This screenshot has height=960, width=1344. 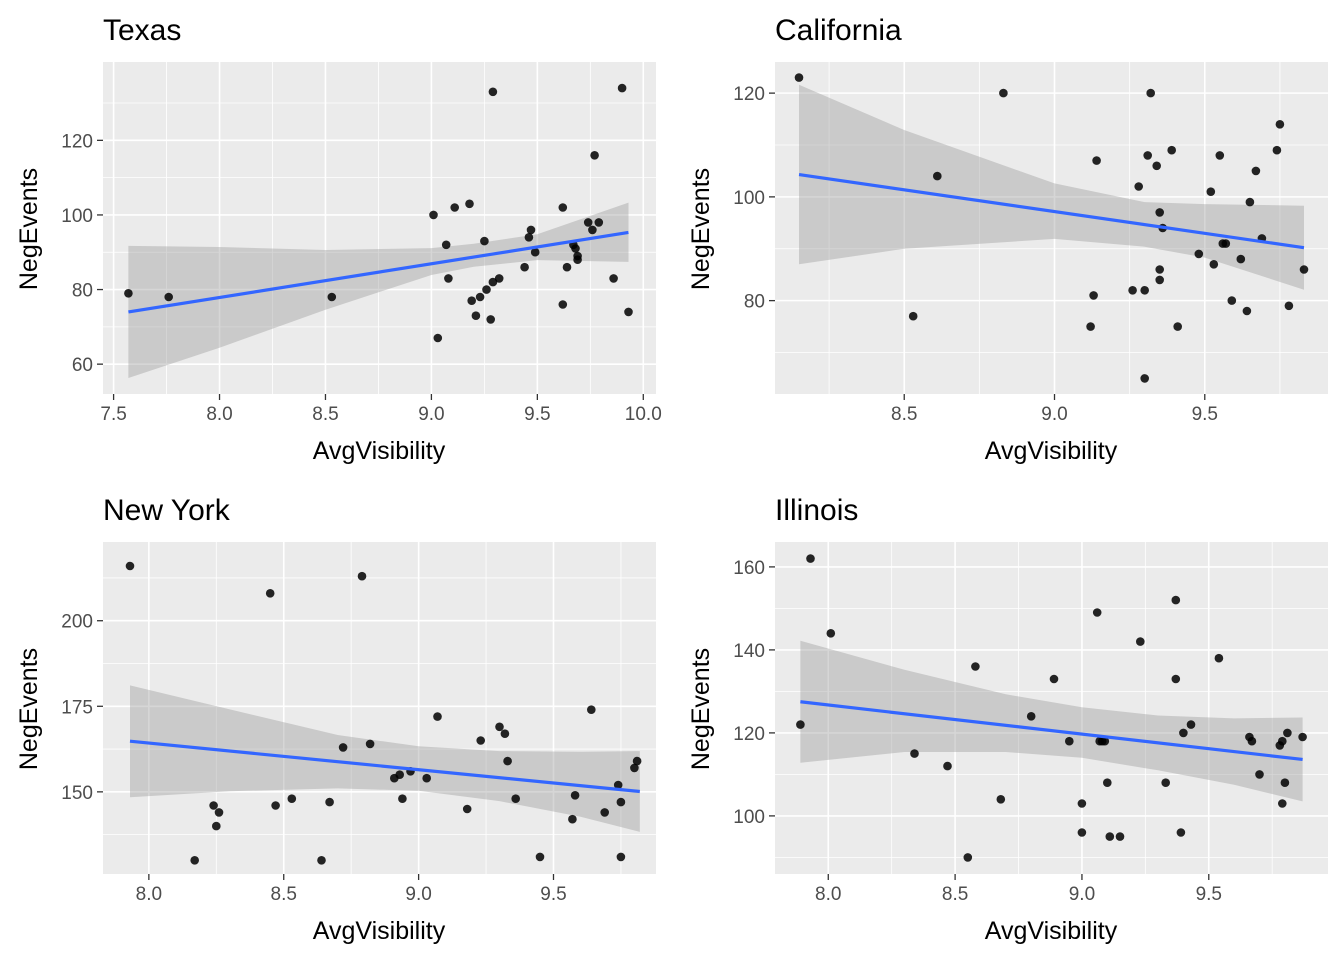 I want to click on y-tick-label: 140, so click(x=749, y=651).